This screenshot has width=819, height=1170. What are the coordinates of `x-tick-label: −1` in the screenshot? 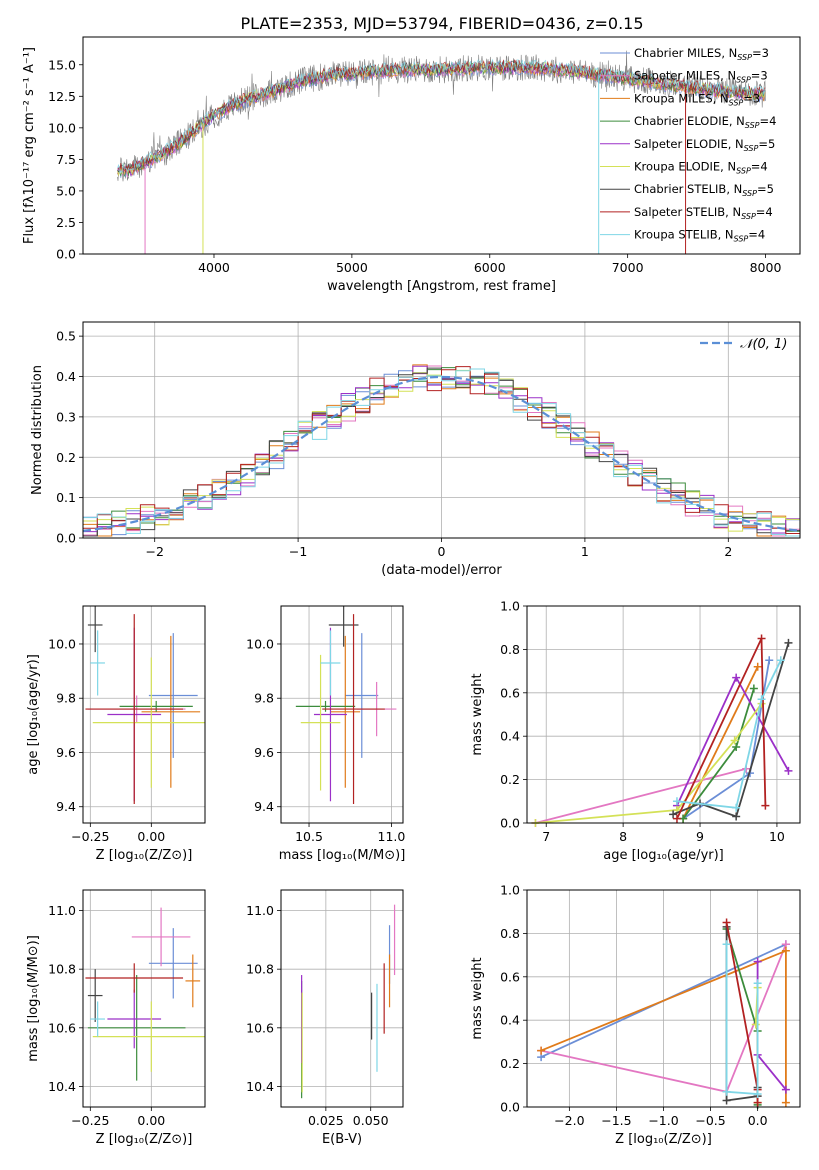 It's located at (298, 551).